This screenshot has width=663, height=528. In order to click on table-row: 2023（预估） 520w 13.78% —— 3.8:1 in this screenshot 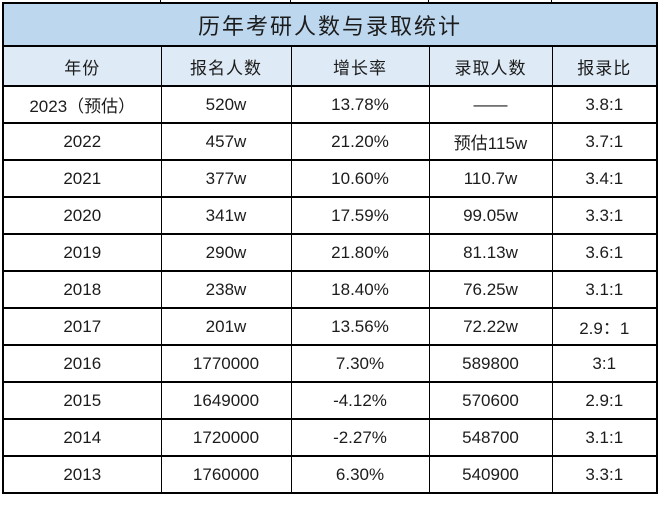, I will do `click(330, 104)`.